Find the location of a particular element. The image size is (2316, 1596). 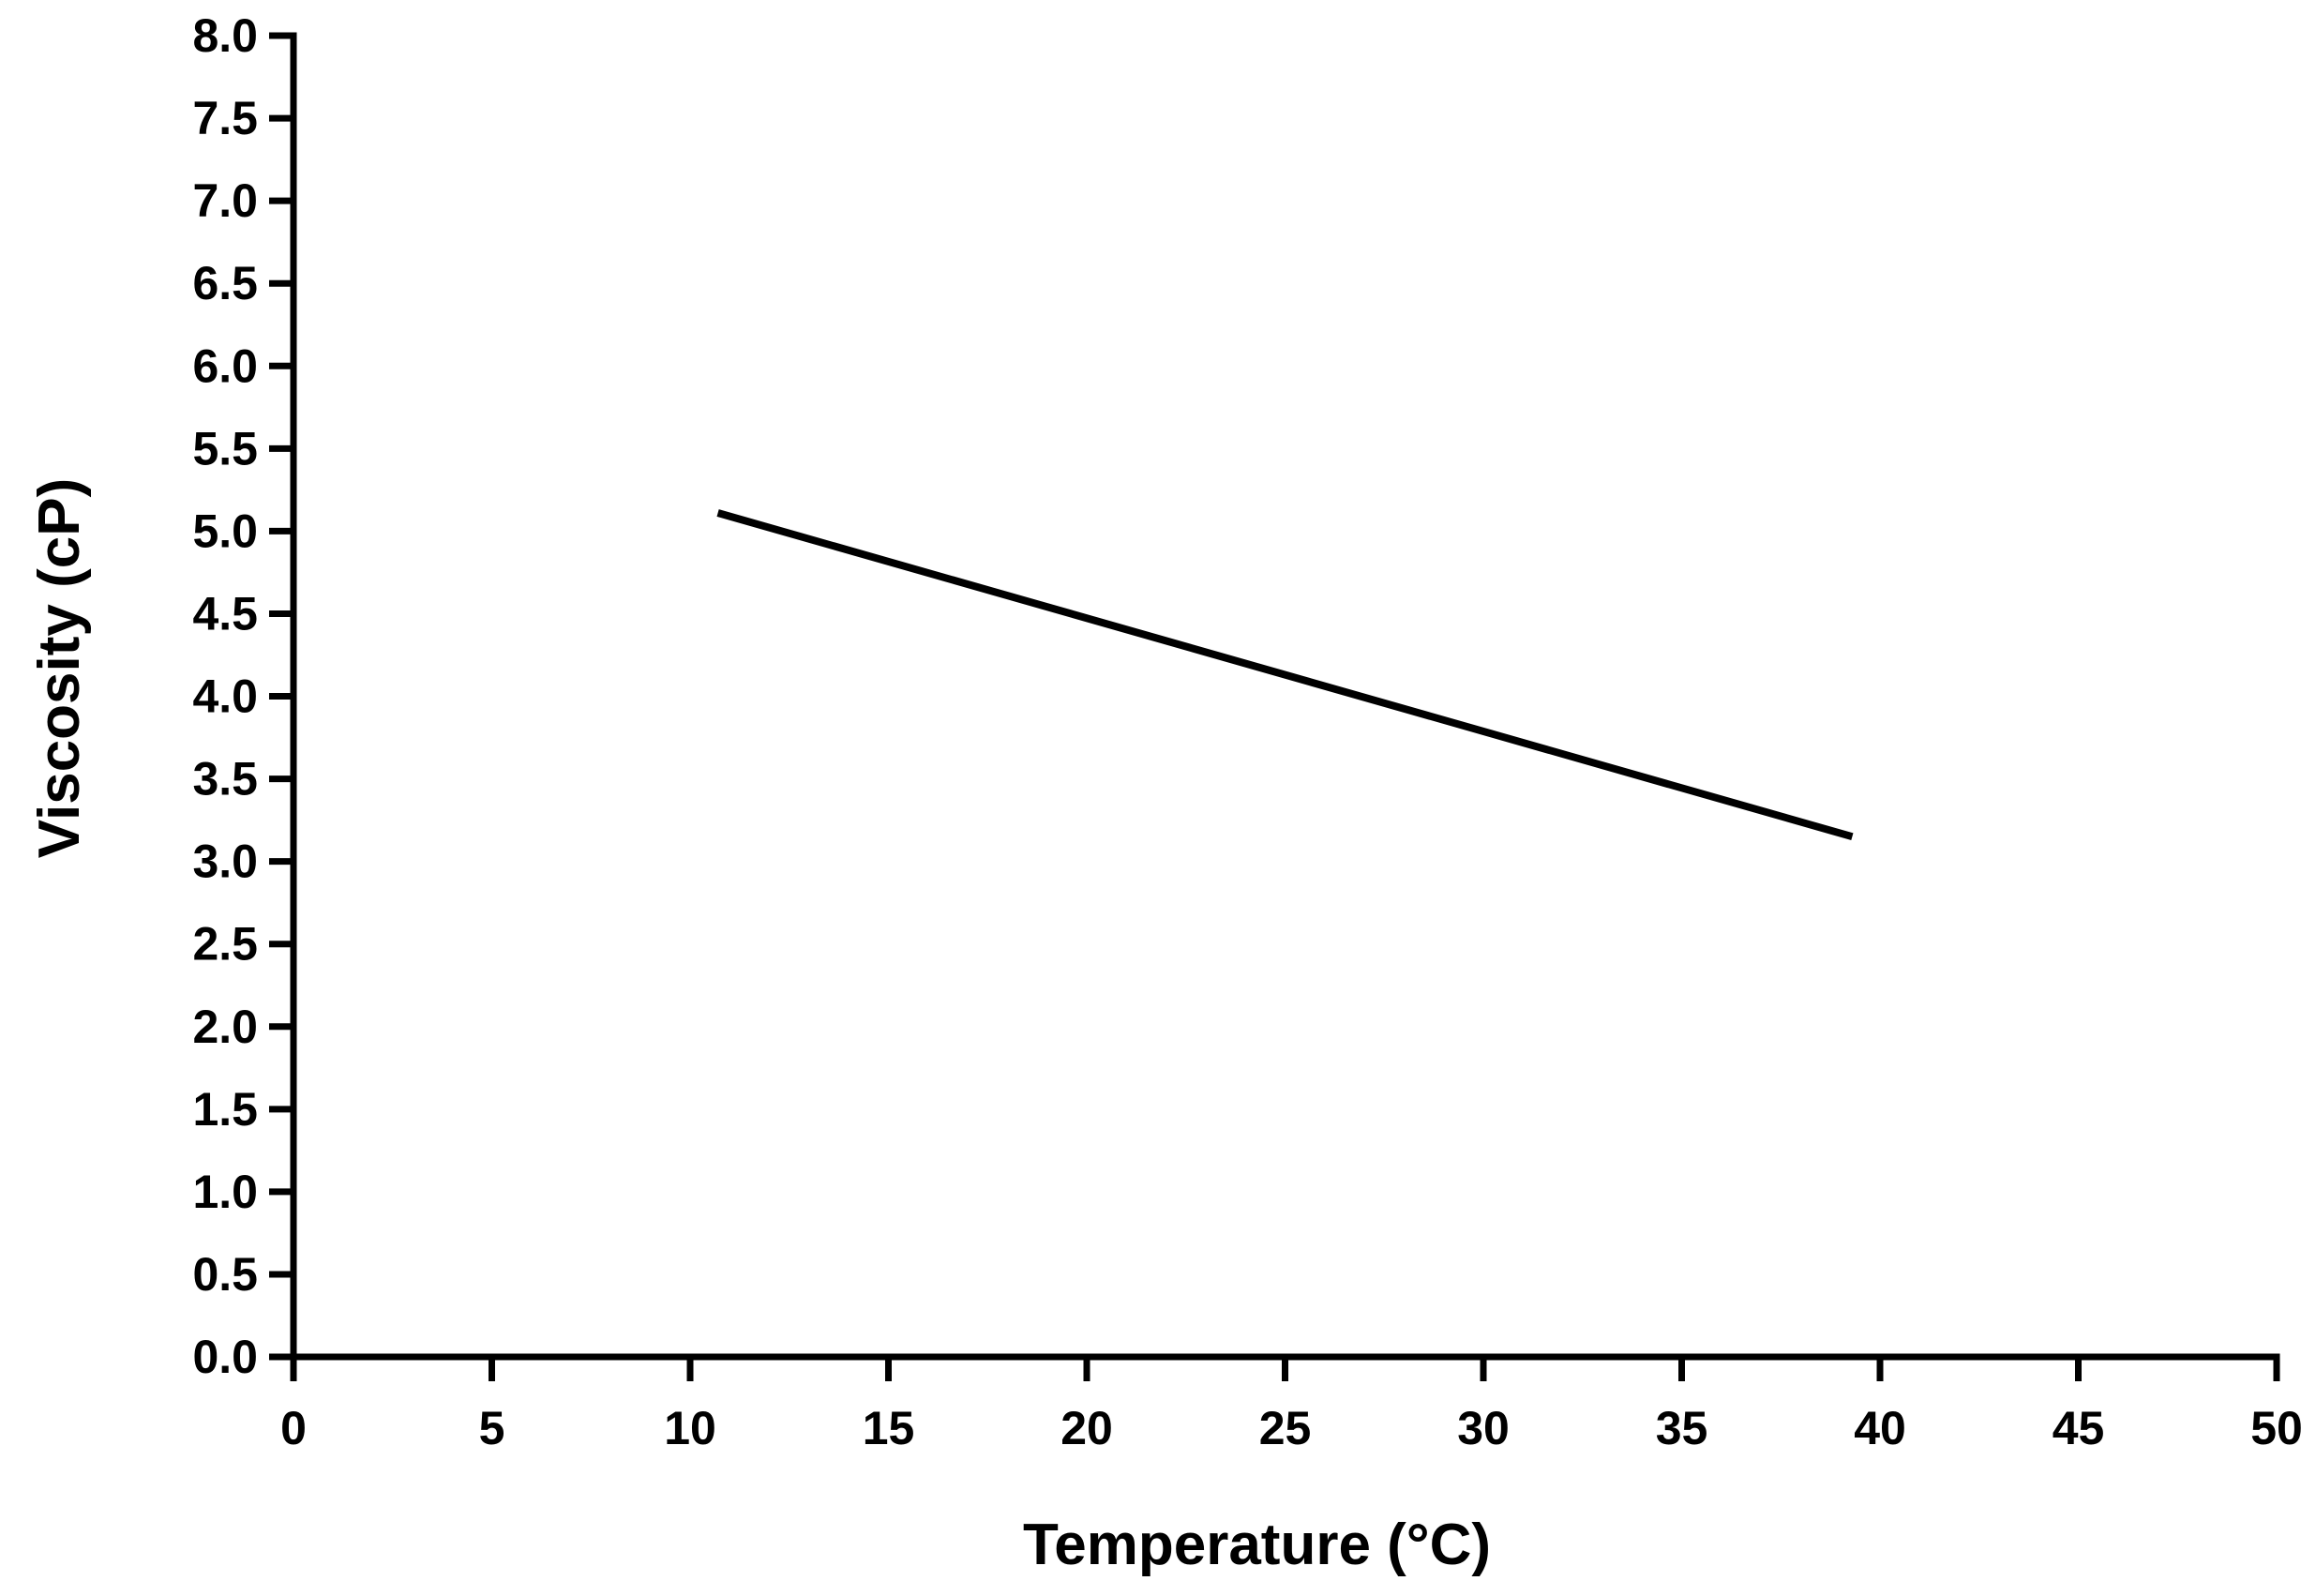

y-tick-label: 6.0 is located at coordinates (225, 365).